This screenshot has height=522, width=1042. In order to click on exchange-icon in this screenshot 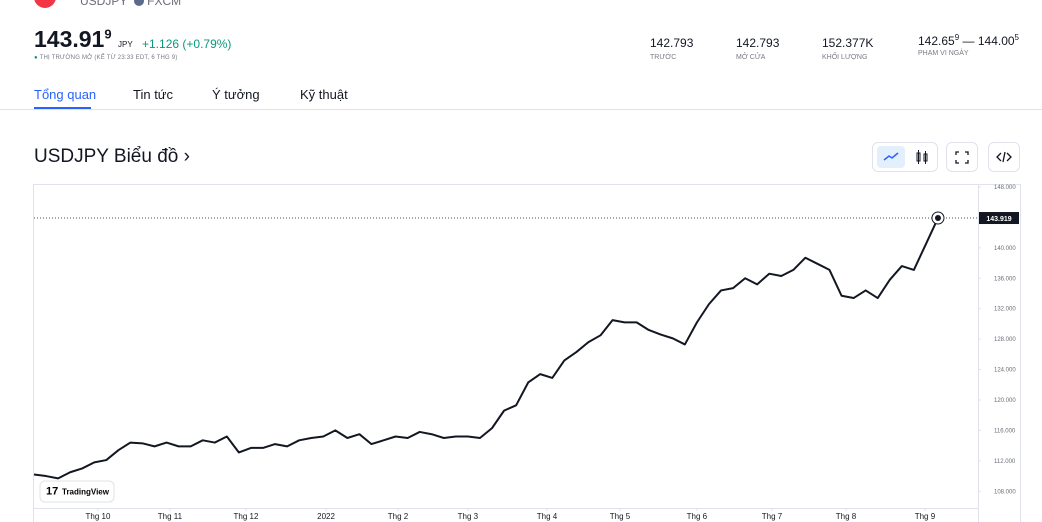, I will do `click(138, 3)`.